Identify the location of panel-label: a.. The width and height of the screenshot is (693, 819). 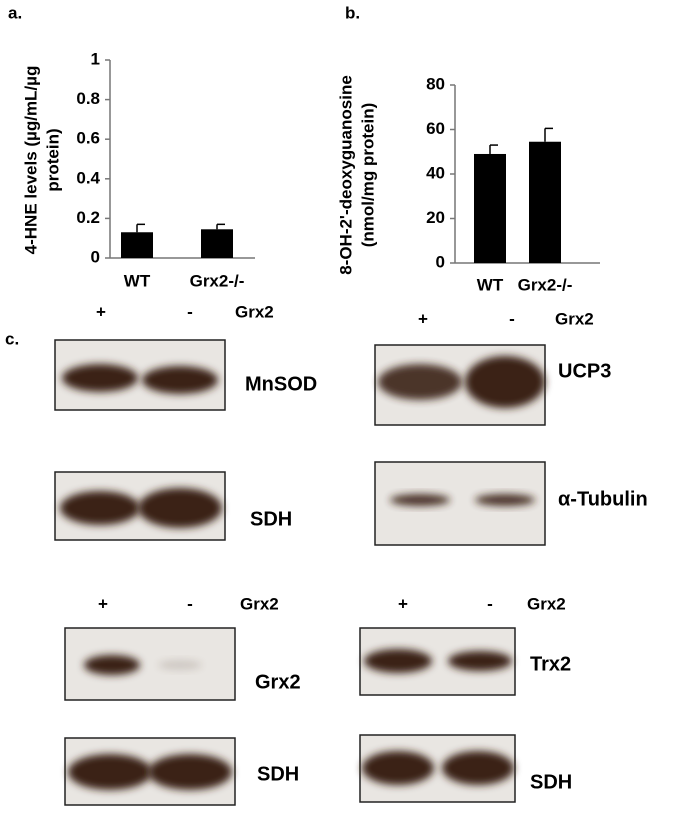
(15, 12).